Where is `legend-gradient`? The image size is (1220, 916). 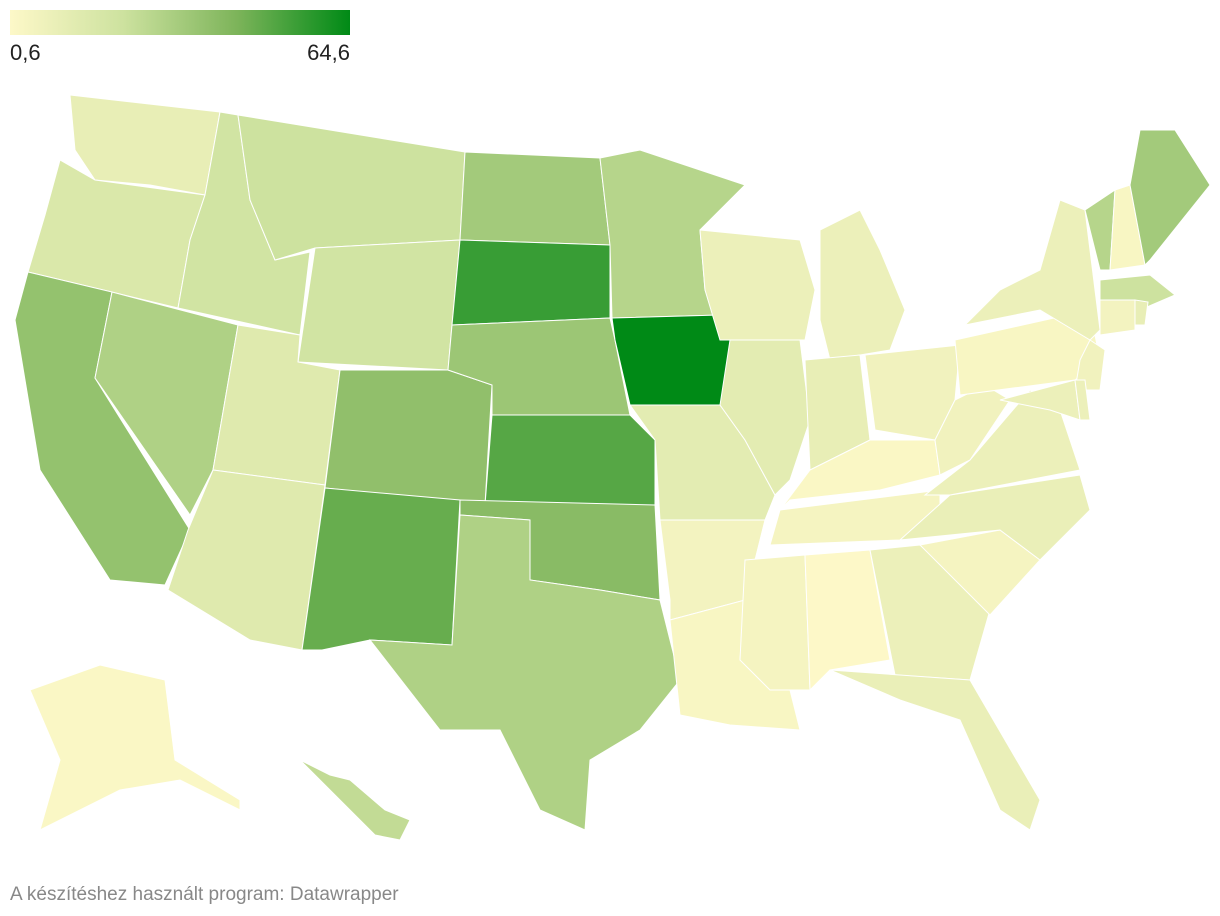
legend-gradient is located at coordinates (180, 22).